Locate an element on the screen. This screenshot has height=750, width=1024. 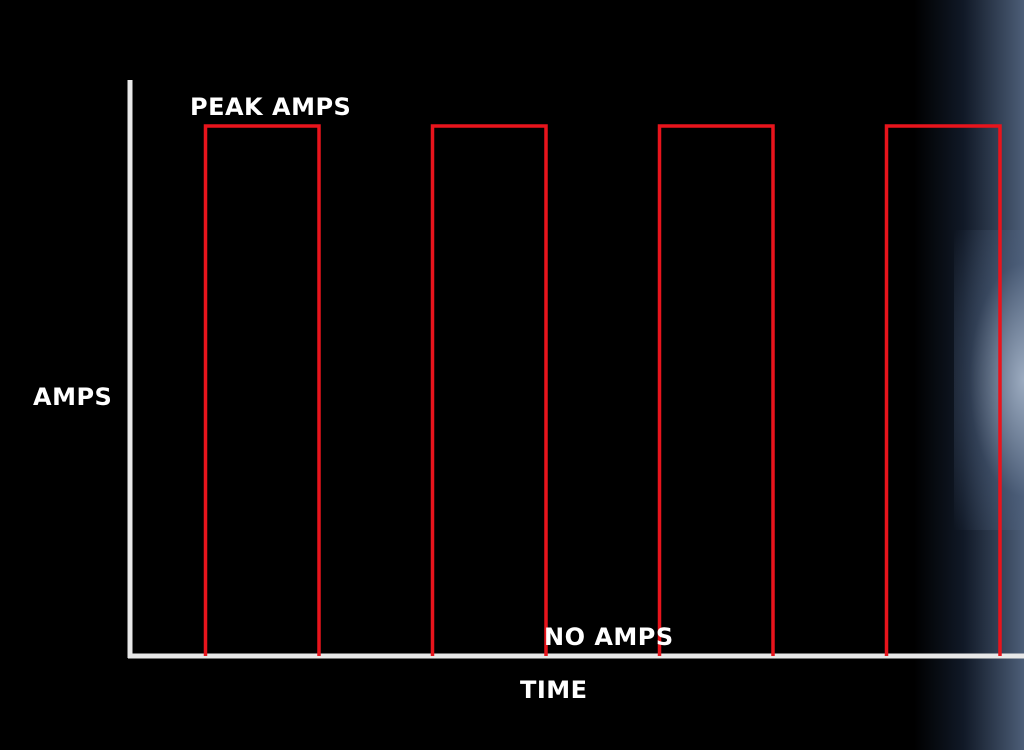
x-axis-label: TIME is located at coordinates (554, 690).